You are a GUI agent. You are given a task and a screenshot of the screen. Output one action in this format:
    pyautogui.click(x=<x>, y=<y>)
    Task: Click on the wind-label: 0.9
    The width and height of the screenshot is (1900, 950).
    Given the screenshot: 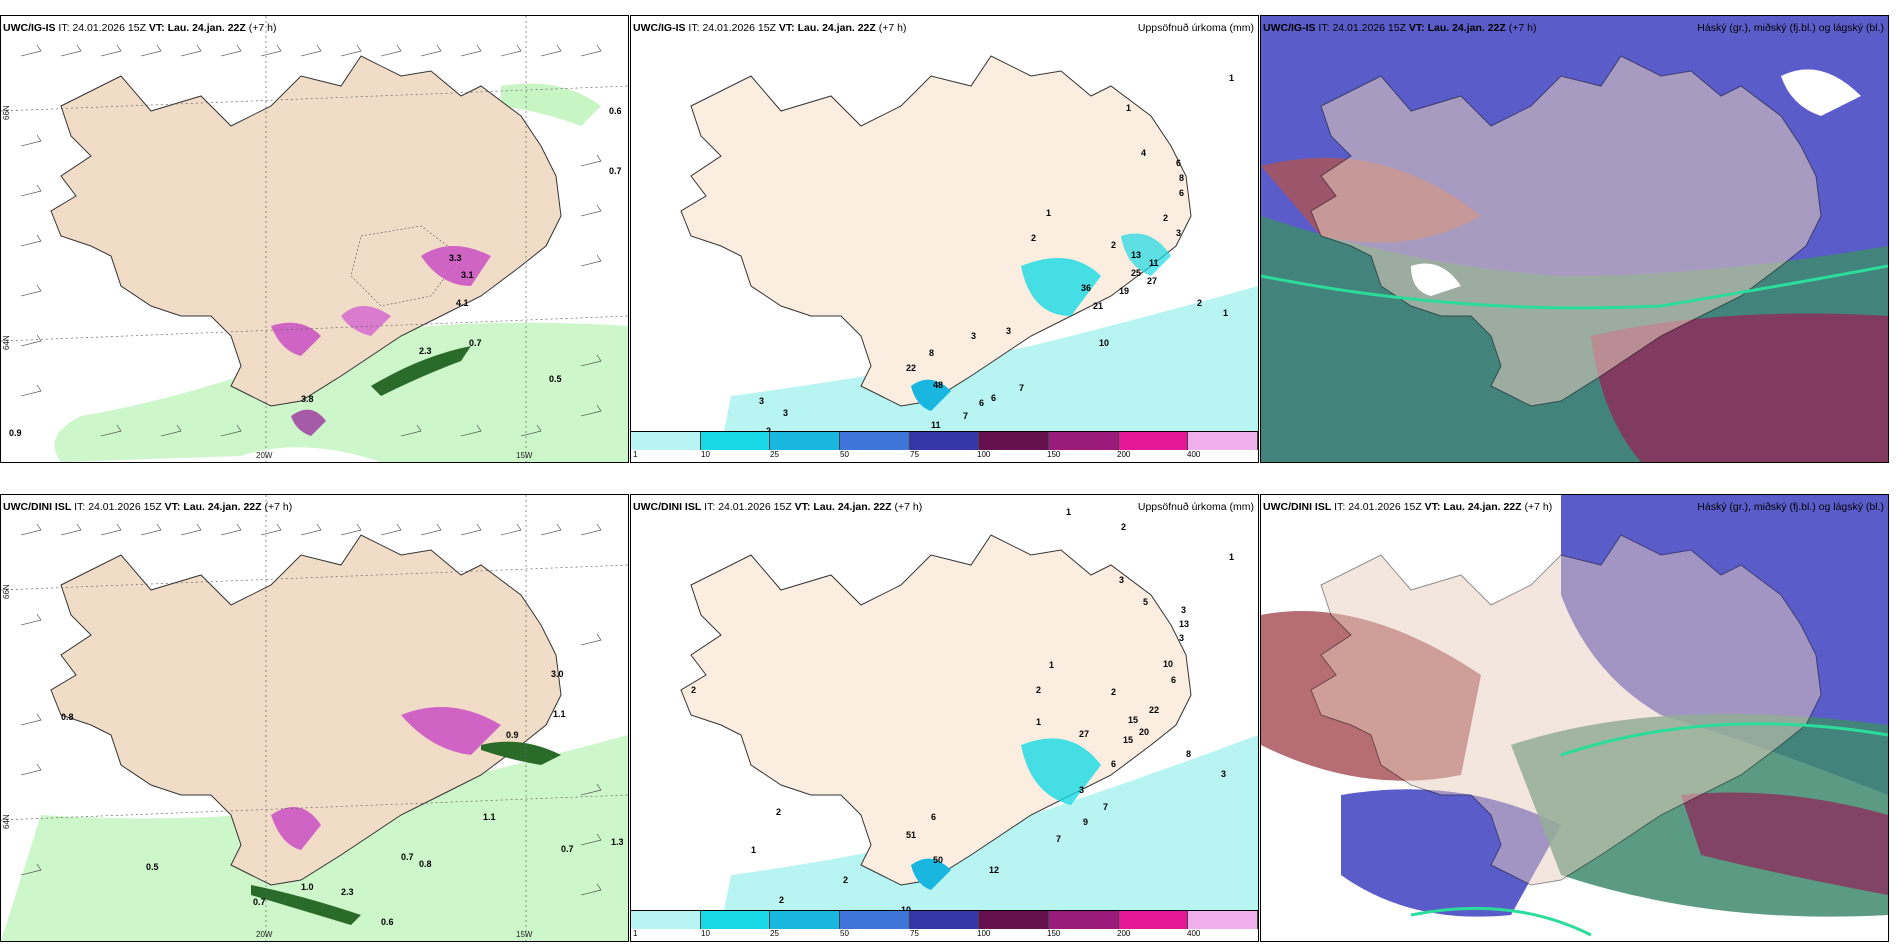 What is the action you would take?
    pyautogui.click(x=15, y=433)
    